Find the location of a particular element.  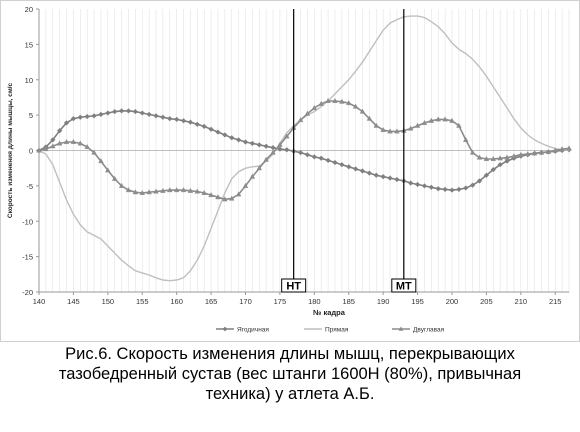

legend-marker is located at coordinates (225, 329).